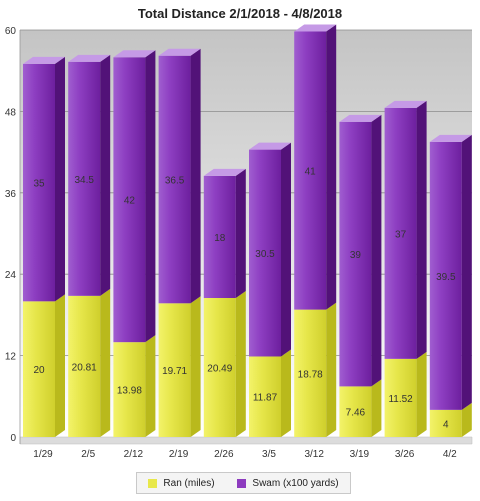 The height and width of the screenshot is (501, 480). What do you see at coordinates (11, 275) in the screenshot?
I see `y-tick-label: 24` at bounding box center [11, 275].